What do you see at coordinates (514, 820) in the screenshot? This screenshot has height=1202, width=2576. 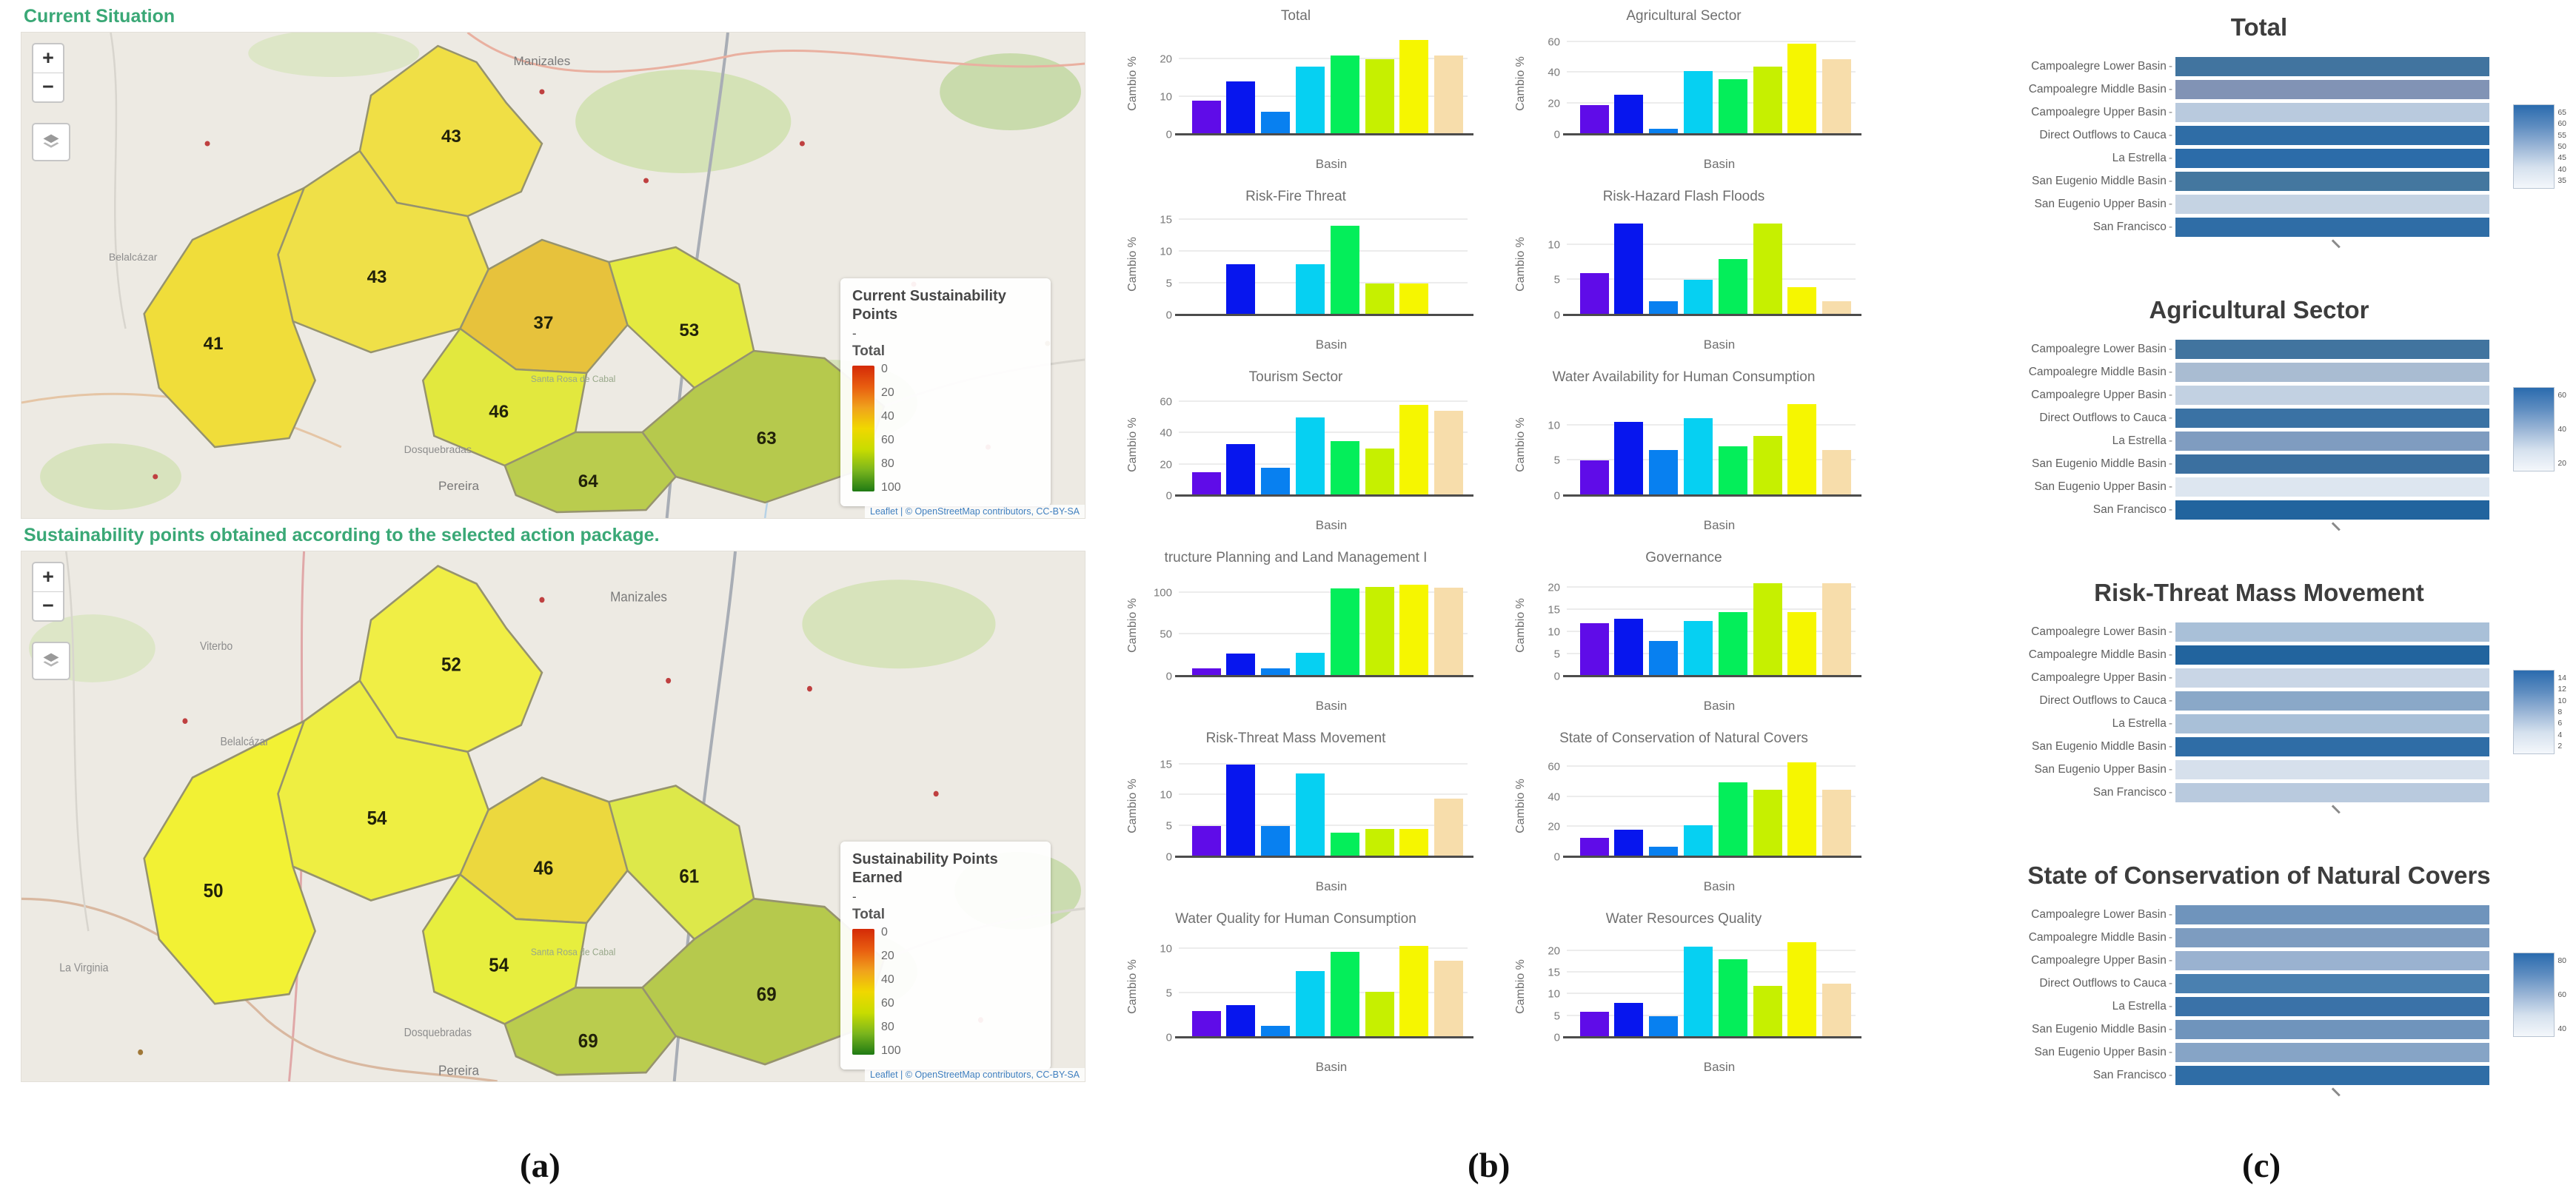 I see `basin-polygons` at bounding box center [514, 820].